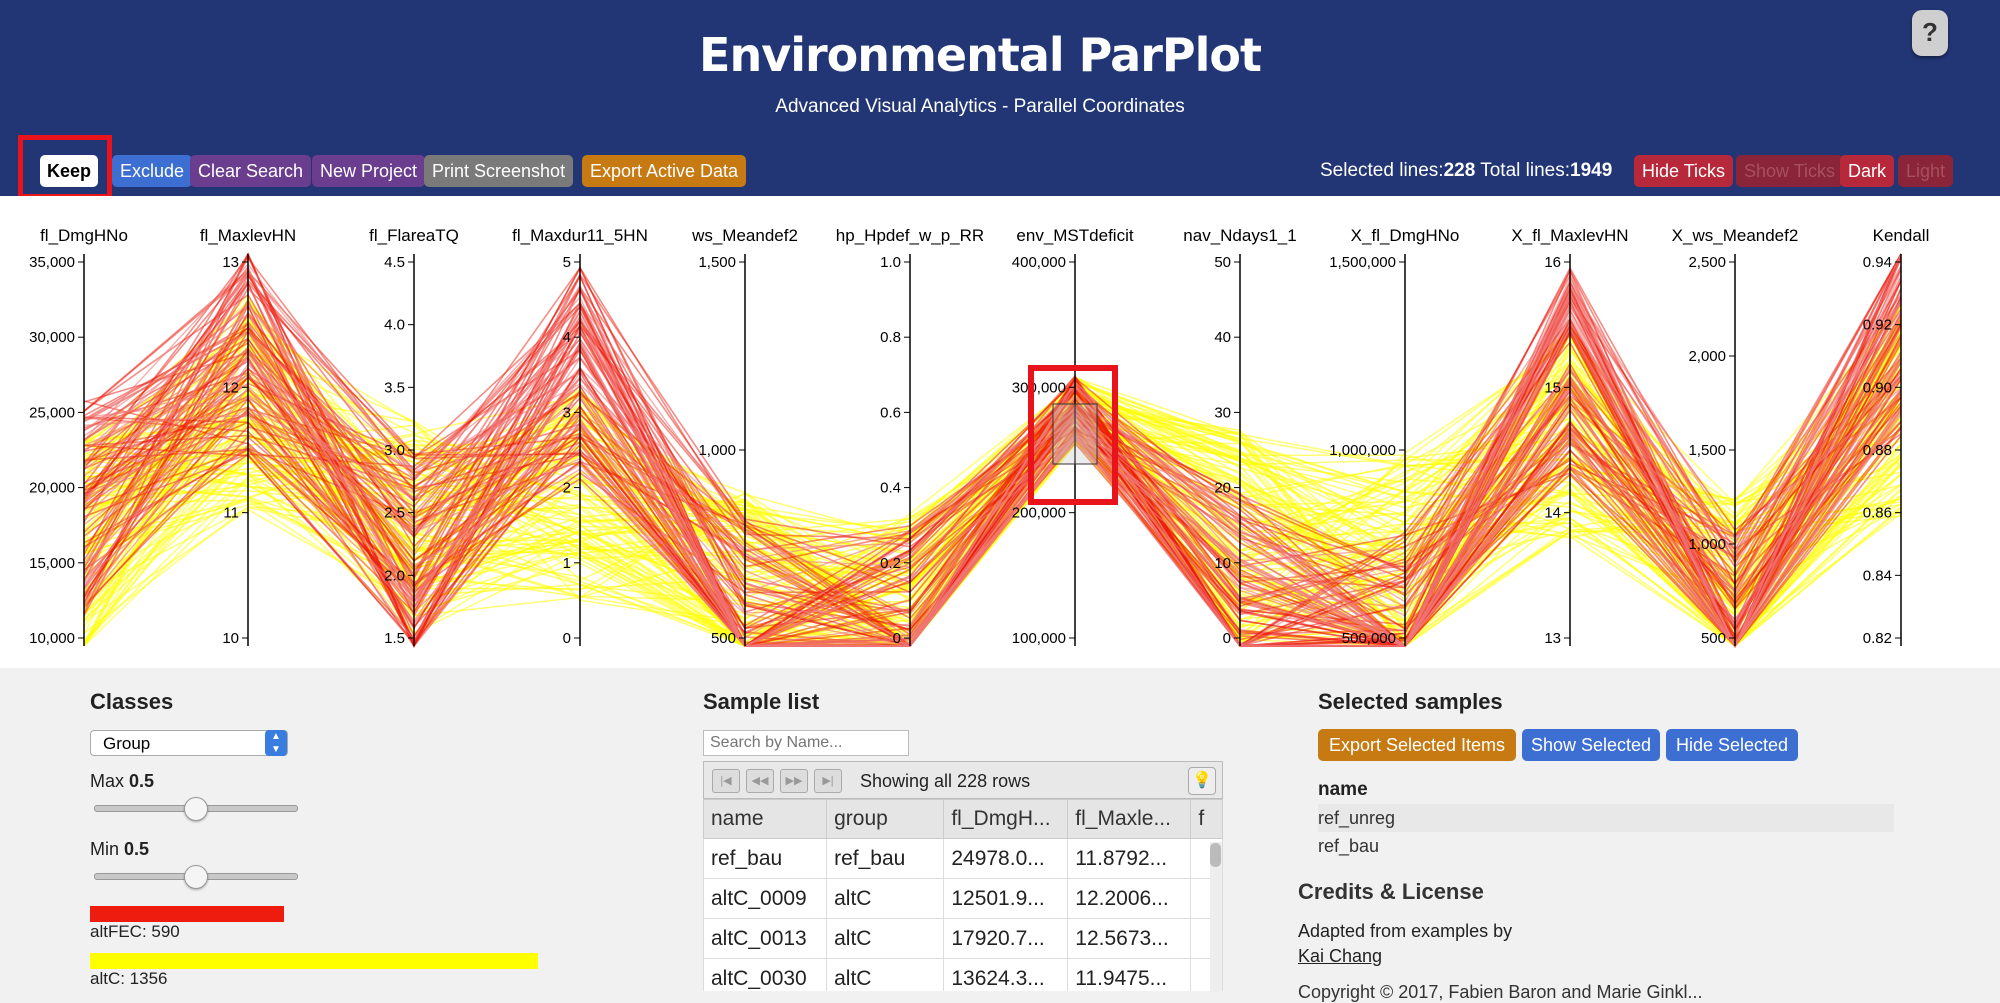  Describe the element at coordinates (1591, 745) in the screenshot. I see `show-selected-button: Show Selected` at that location.